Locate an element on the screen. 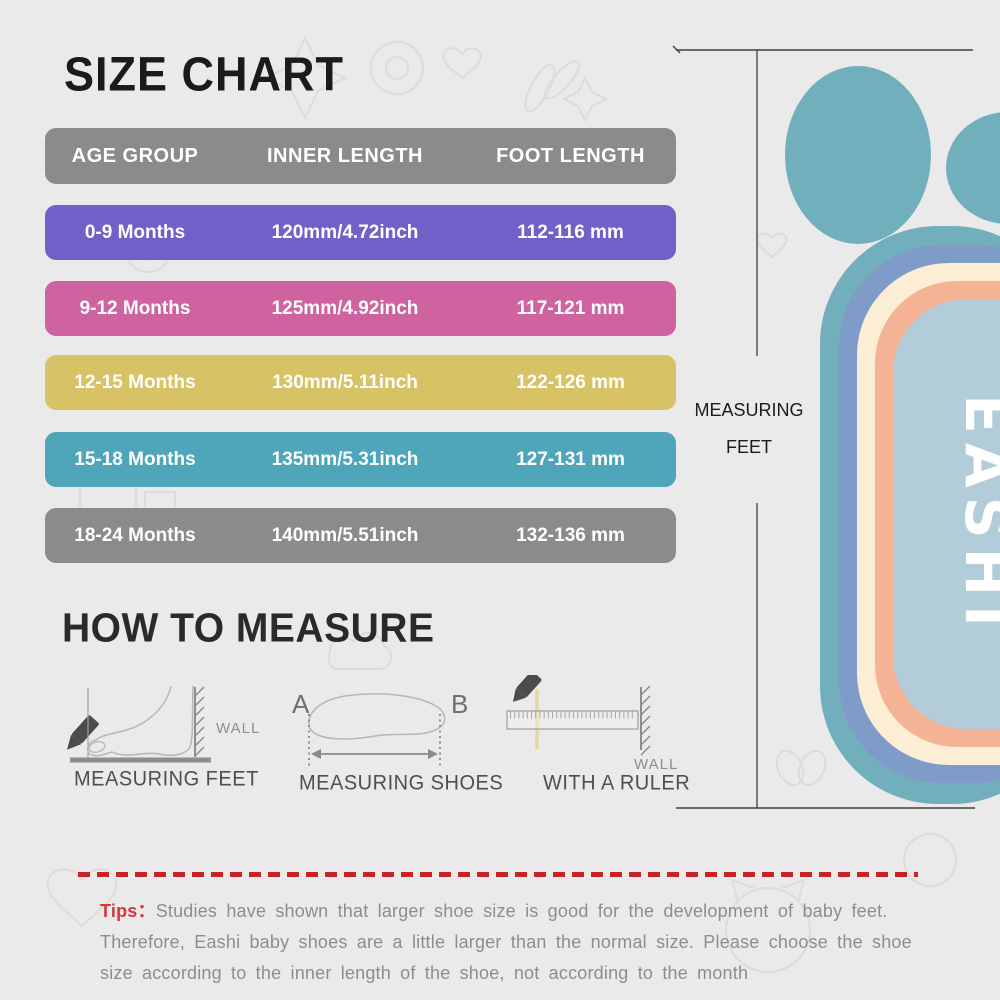 This screenshot has width=1000, height=1000. second-toe is located at coordinates (973, 168).